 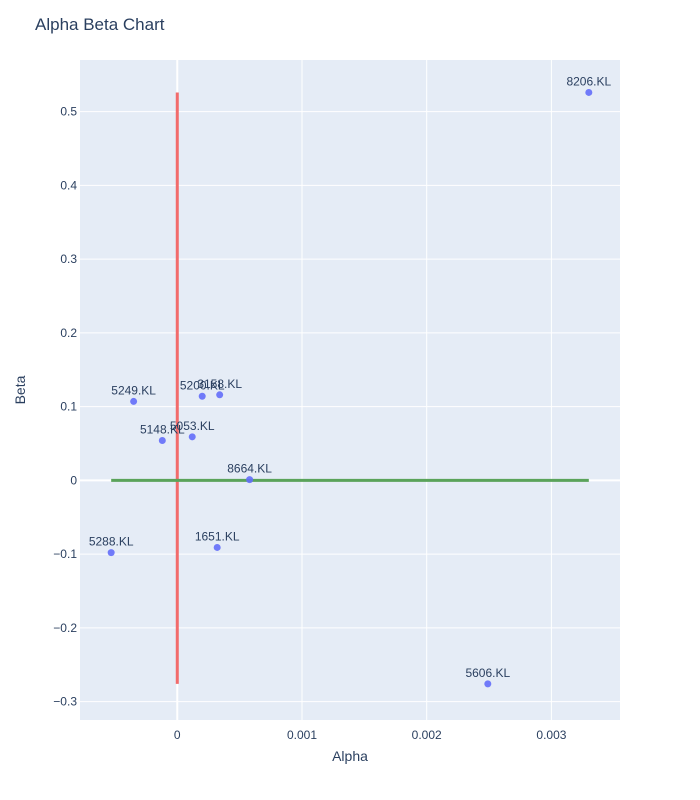 What do you see at coordinates (551, 735) in the screenshot?
I see `x-tick-label: 0.003` at bounding box center [551, 735].